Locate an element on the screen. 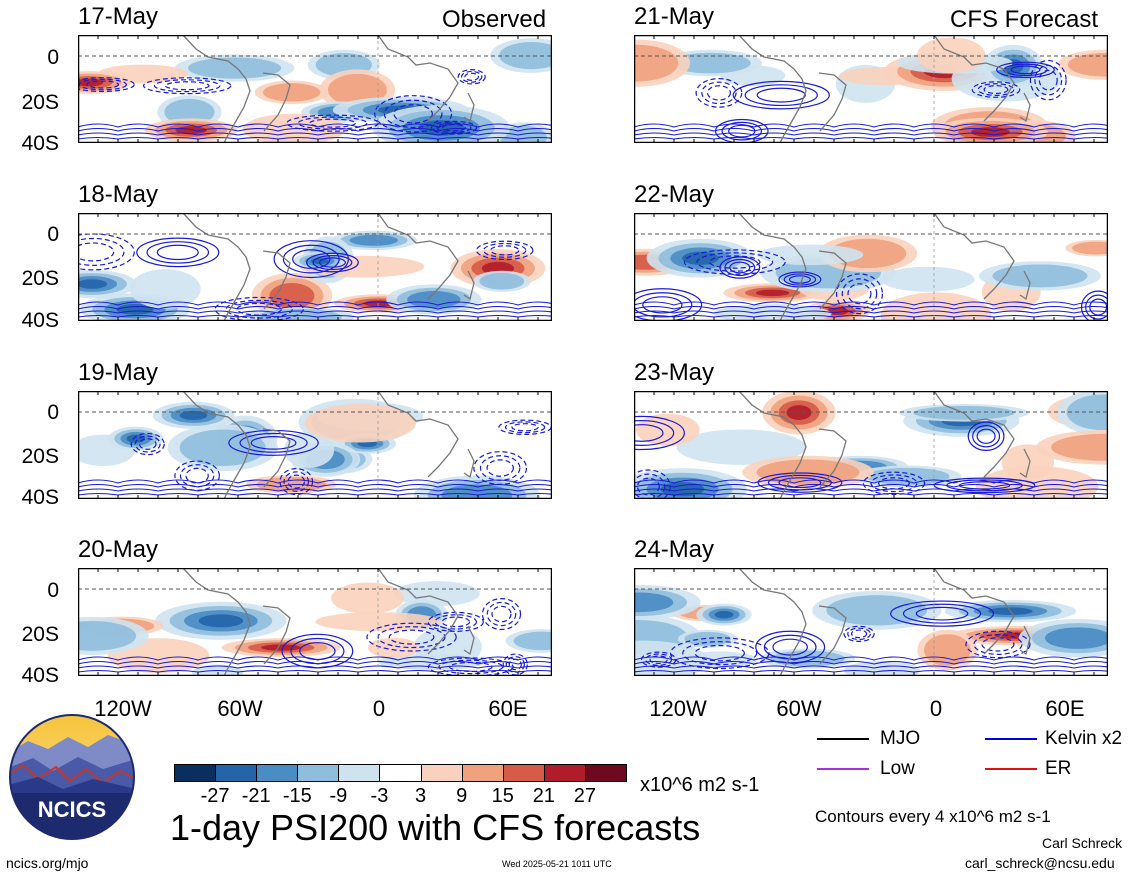  panel-date-left-3: 19-May is located at coordinates (118, 372).